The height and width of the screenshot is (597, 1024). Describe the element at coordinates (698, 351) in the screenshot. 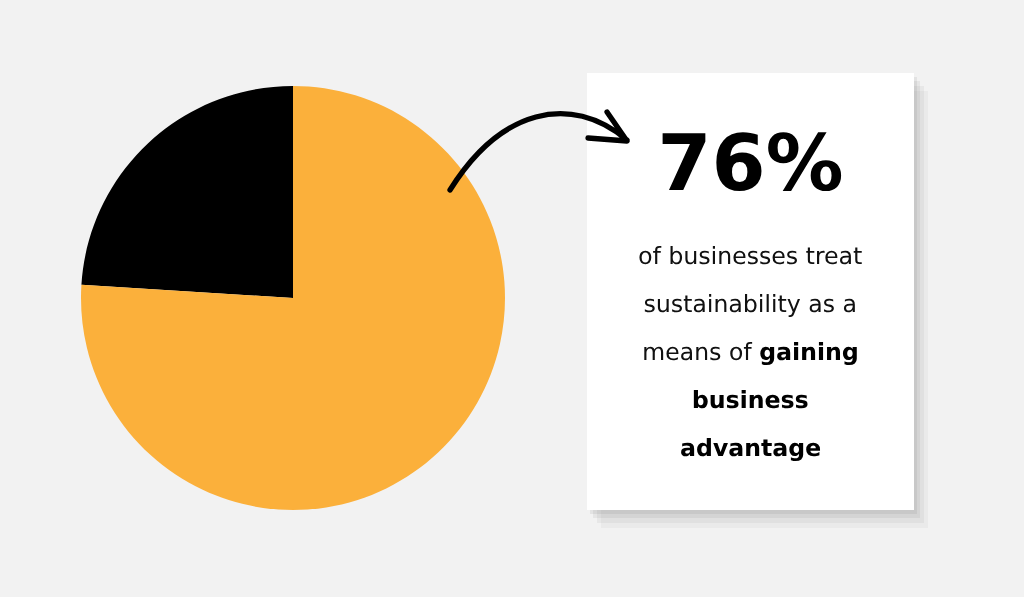

I see `text: means of` at that location.